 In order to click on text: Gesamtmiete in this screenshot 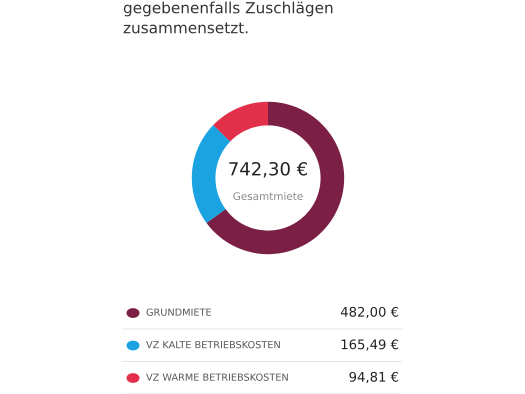, I will do `click(268, 196)`.